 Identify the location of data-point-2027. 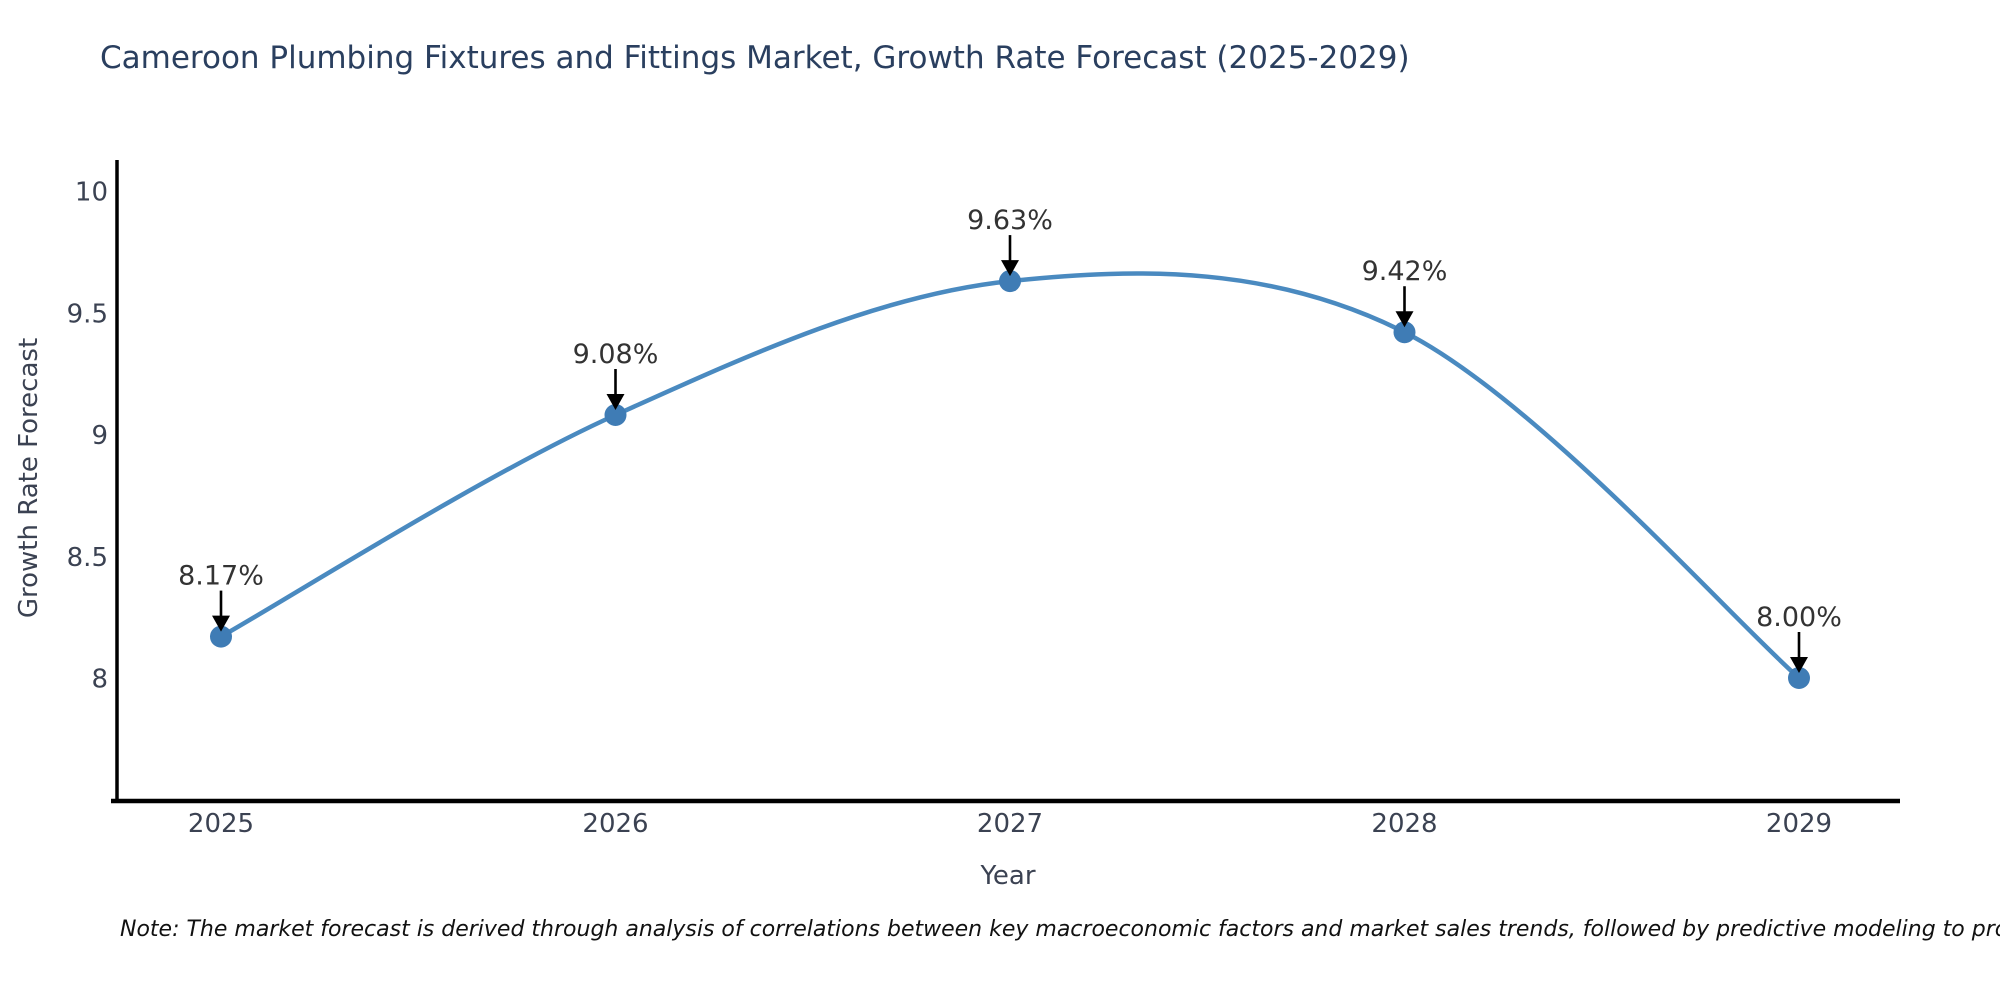
(1010, 281).